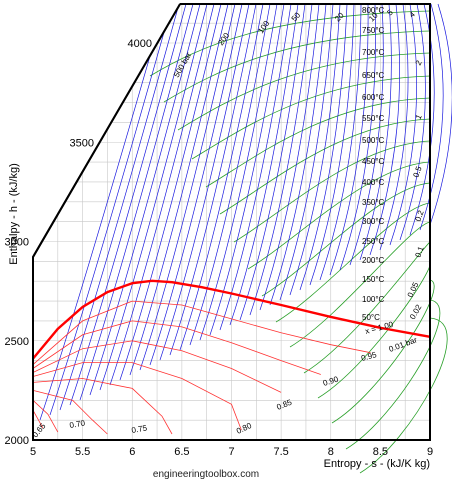  Describe the element at coordinates (14, 213) in the screenshot. I see `y-axis-label: Enthalpy - h - (kJ/kg)` at that location.